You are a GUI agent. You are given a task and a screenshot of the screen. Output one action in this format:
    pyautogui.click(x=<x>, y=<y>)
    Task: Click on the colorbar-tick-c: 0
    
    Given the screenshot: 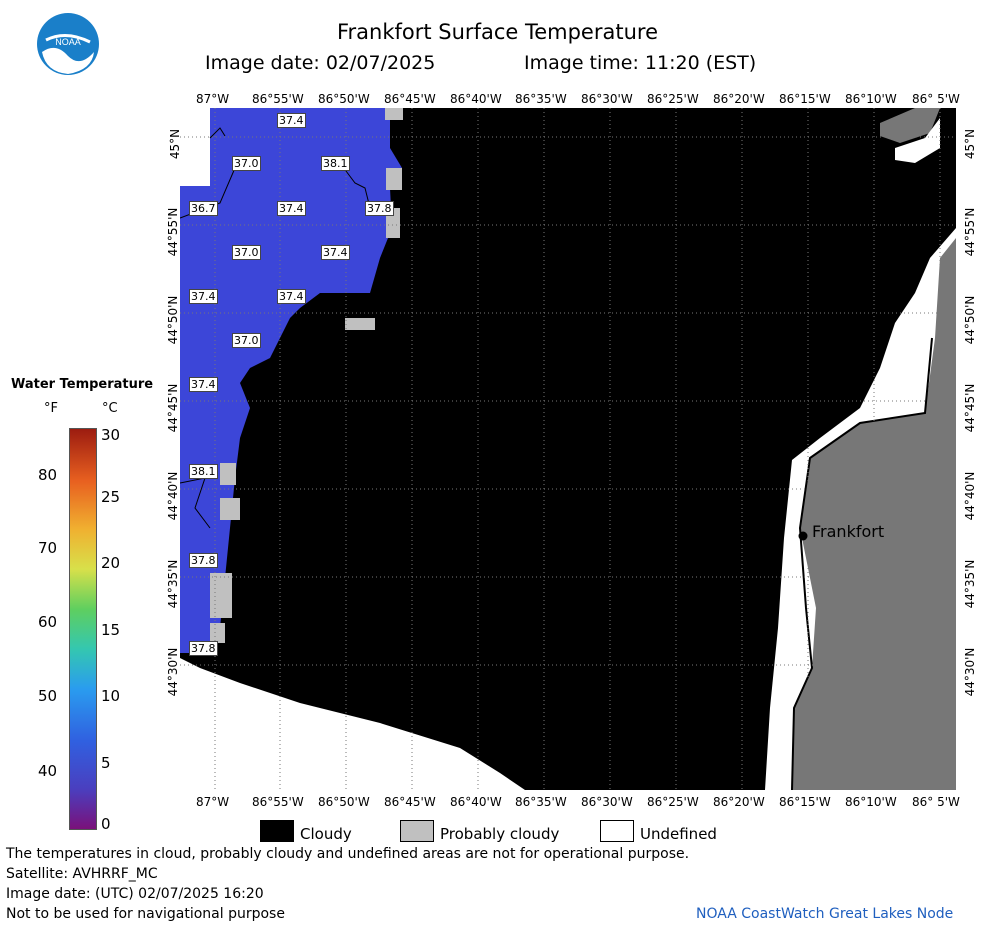 What is the action you would take?
    pyautogui.click(x=106, y=824)
    